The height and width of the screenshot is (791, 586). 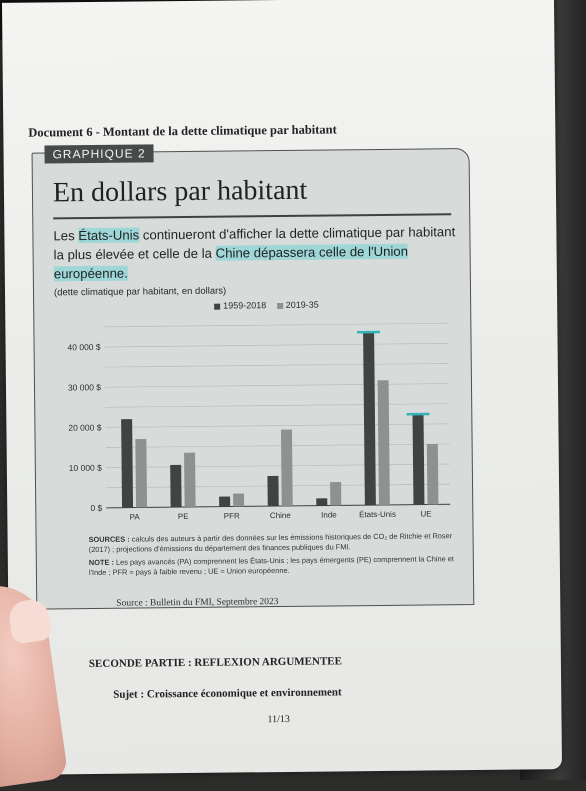 What do you see at coordinates (98, 153) in the screenshot?
I see `figure-tag: GRAPHIQUE 2` at bounding box center [98, 153].